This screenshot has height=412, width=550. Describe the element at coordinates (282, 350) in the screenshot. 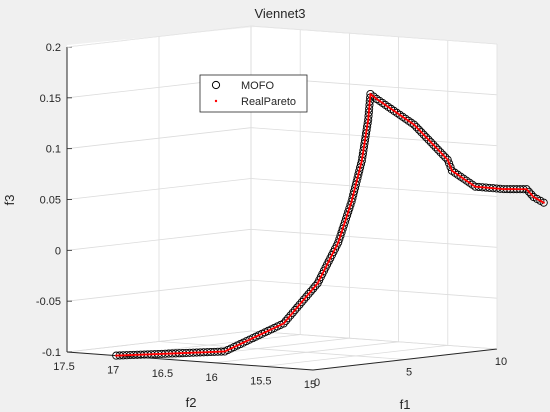

I see `grid-line-x` at that location.